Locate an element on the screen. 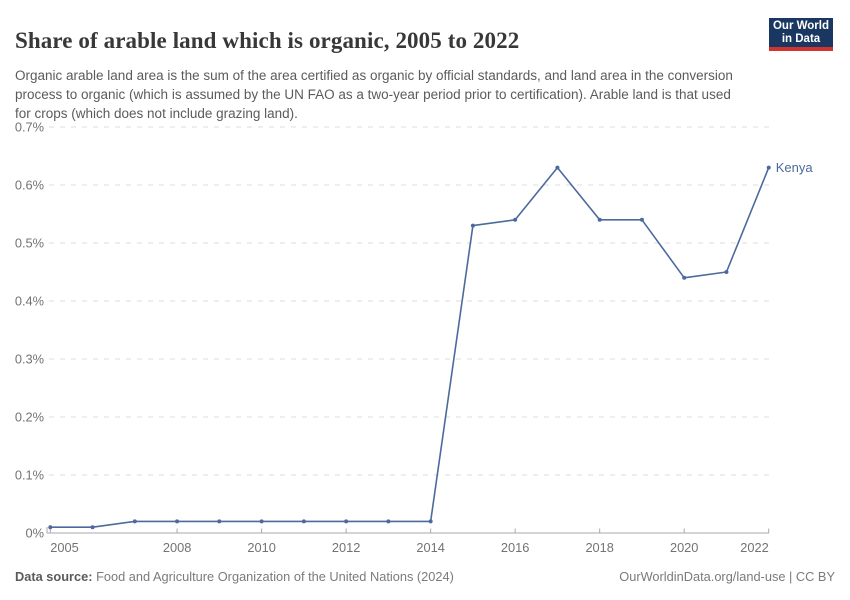 The height and width of the screenshot is (600, 850). x-axis-tick-label: 2014 is located at coordinates (430, 547).